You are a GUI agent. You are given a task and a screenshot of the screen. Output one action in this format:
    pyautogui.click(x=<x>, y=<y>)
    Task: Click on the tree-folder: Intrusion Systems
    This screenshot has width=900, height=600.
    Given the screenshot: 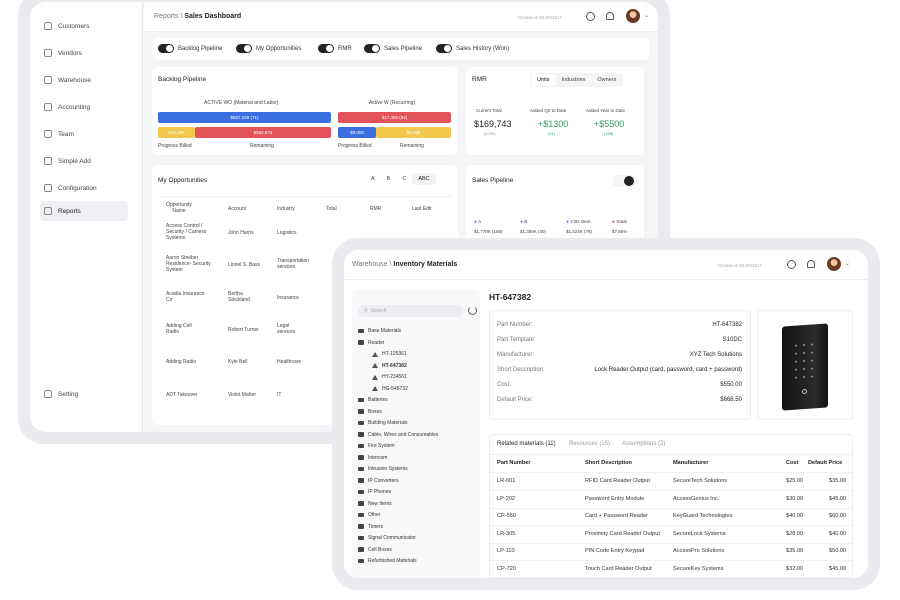 What is the action you would take?
    pyautogui.click(x=383, y=469)
    